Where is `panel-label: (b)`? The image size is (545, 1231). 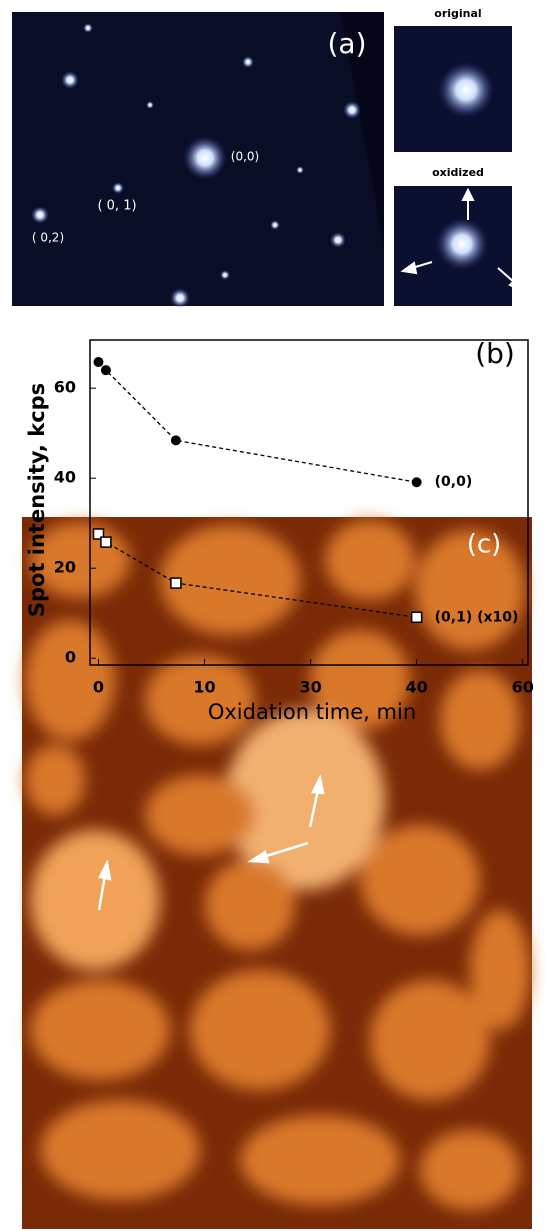 panel-label: (b) is located at coordinates (495, 353).